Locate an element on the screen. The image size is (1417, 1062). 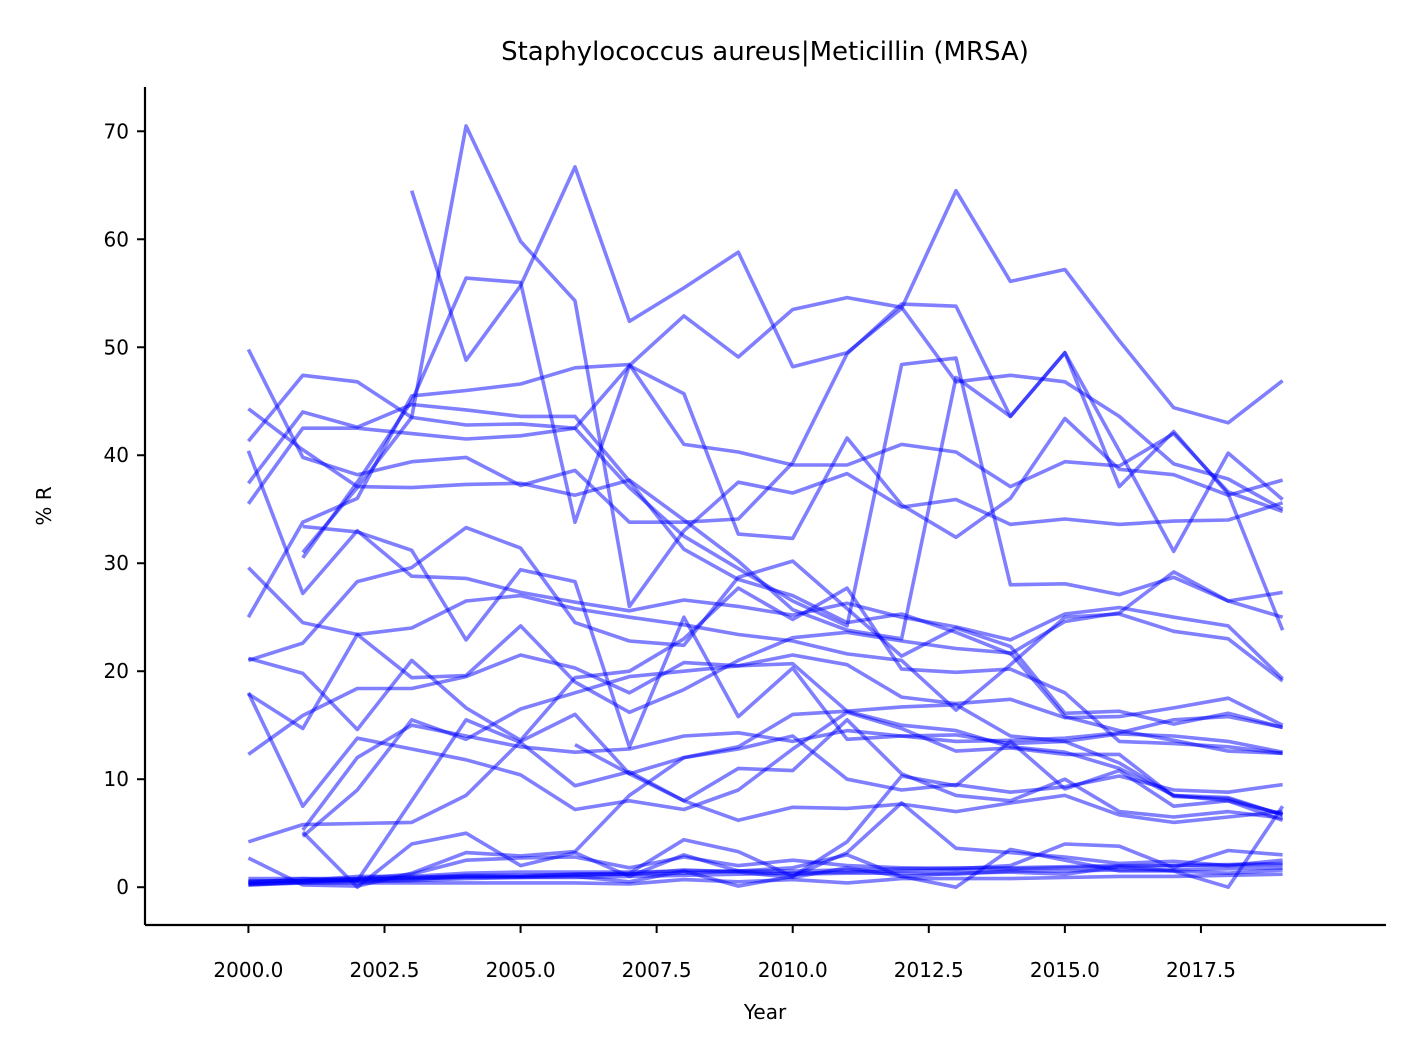
chart-title: Staphylococcus aureus|Meticillin (MRSA) is located at coordinates (765, 52).